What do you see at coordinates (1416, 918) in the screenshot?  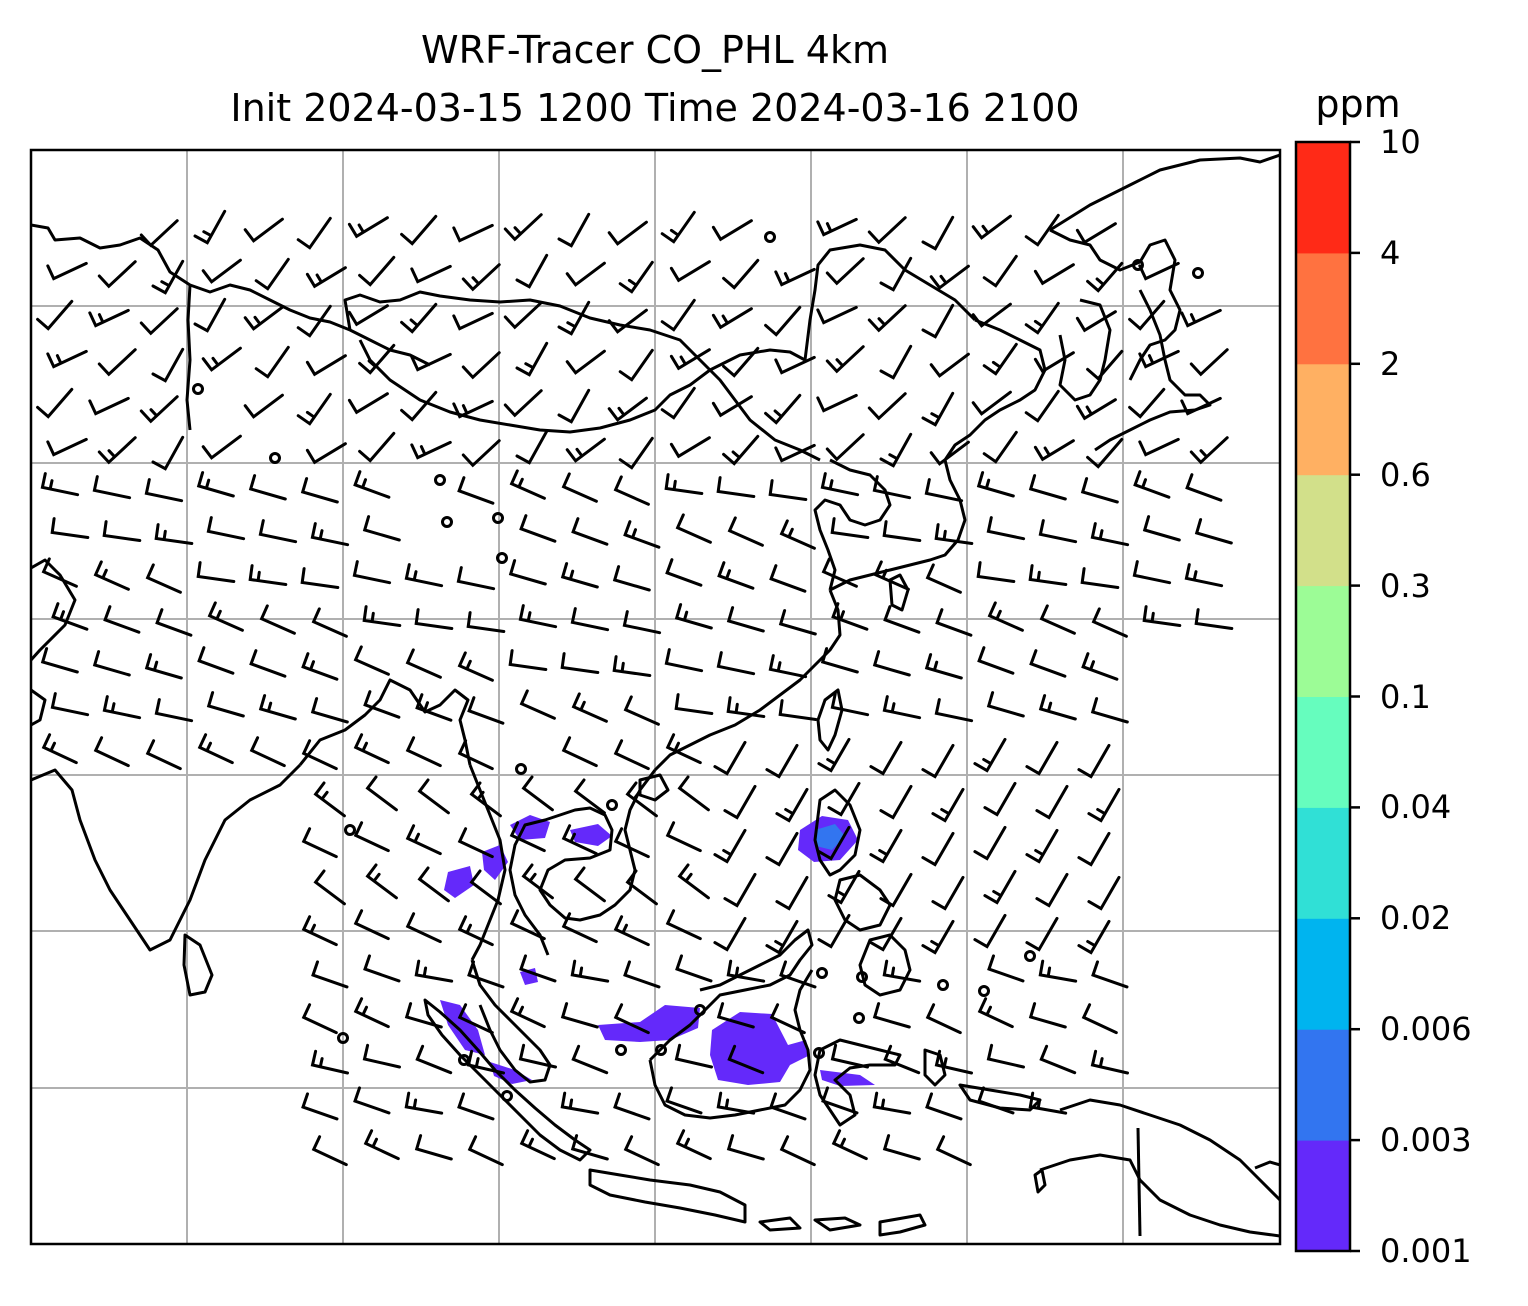 I see `colorbar-tick-label: 0.02` at bounding box center [1416, 918].